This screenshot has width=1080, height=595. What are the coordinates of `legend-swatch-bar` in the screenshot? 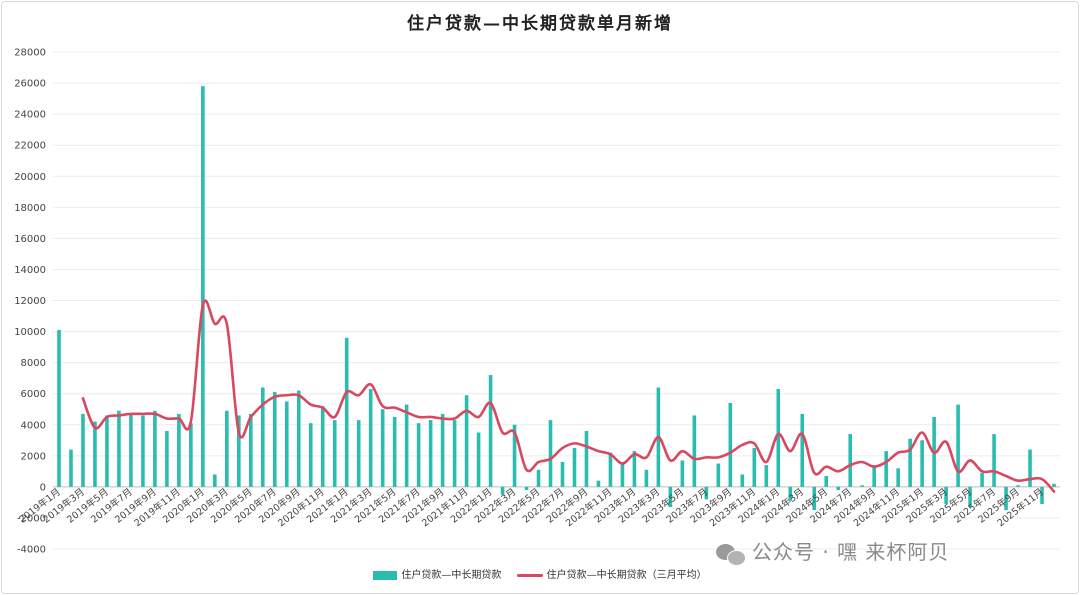 It's located at (385, 575).